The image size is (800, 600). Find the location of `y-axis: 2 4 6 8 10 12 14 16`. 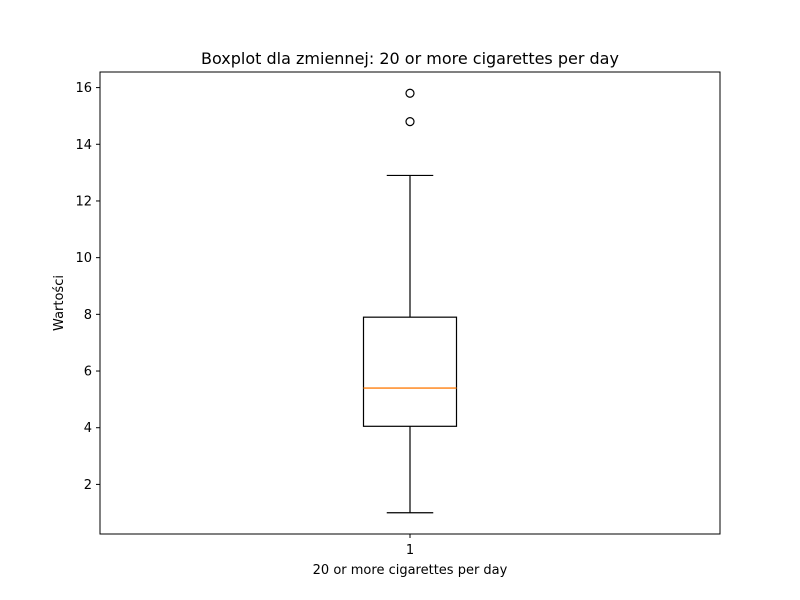

y-axis: 2 4 6 8 10 12 14 16 is located at coordinates (87, 287).